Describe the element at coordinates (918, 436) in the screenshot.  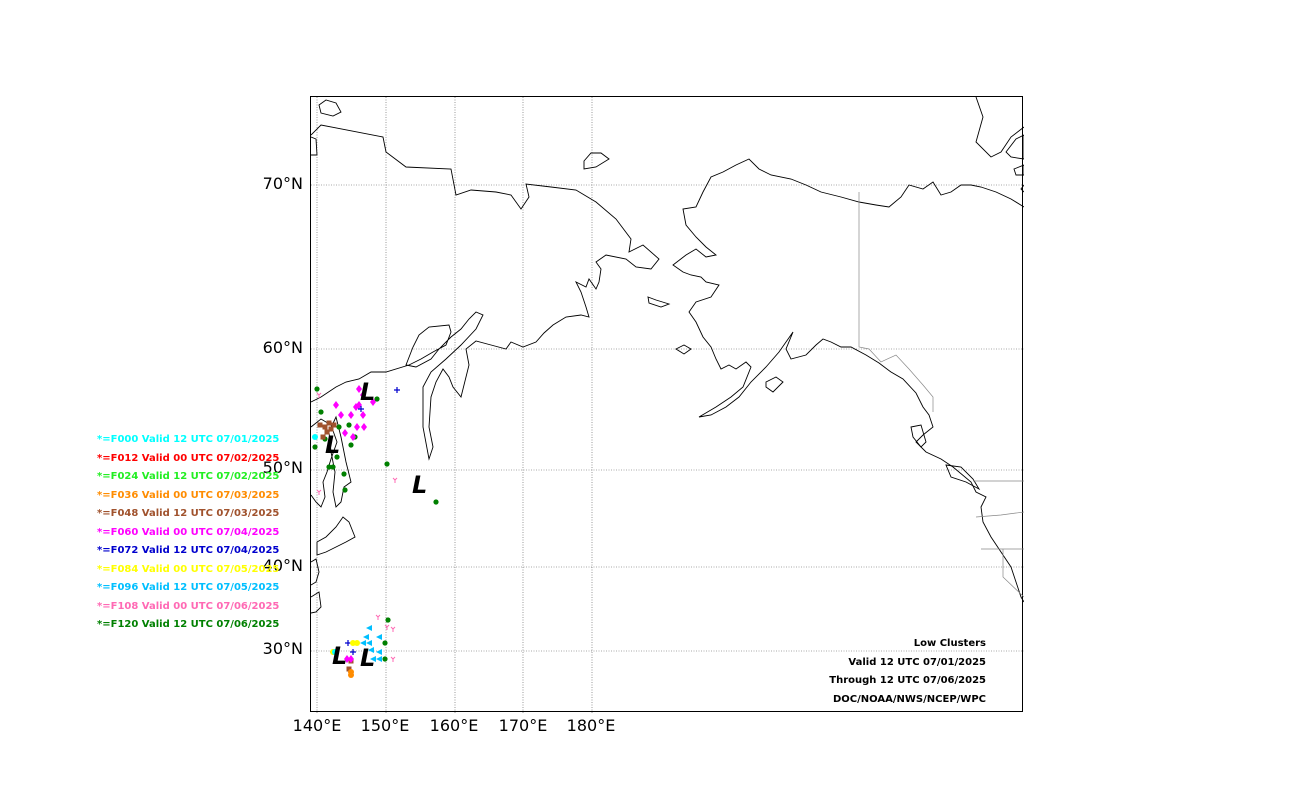
I see `island-se` at that location.